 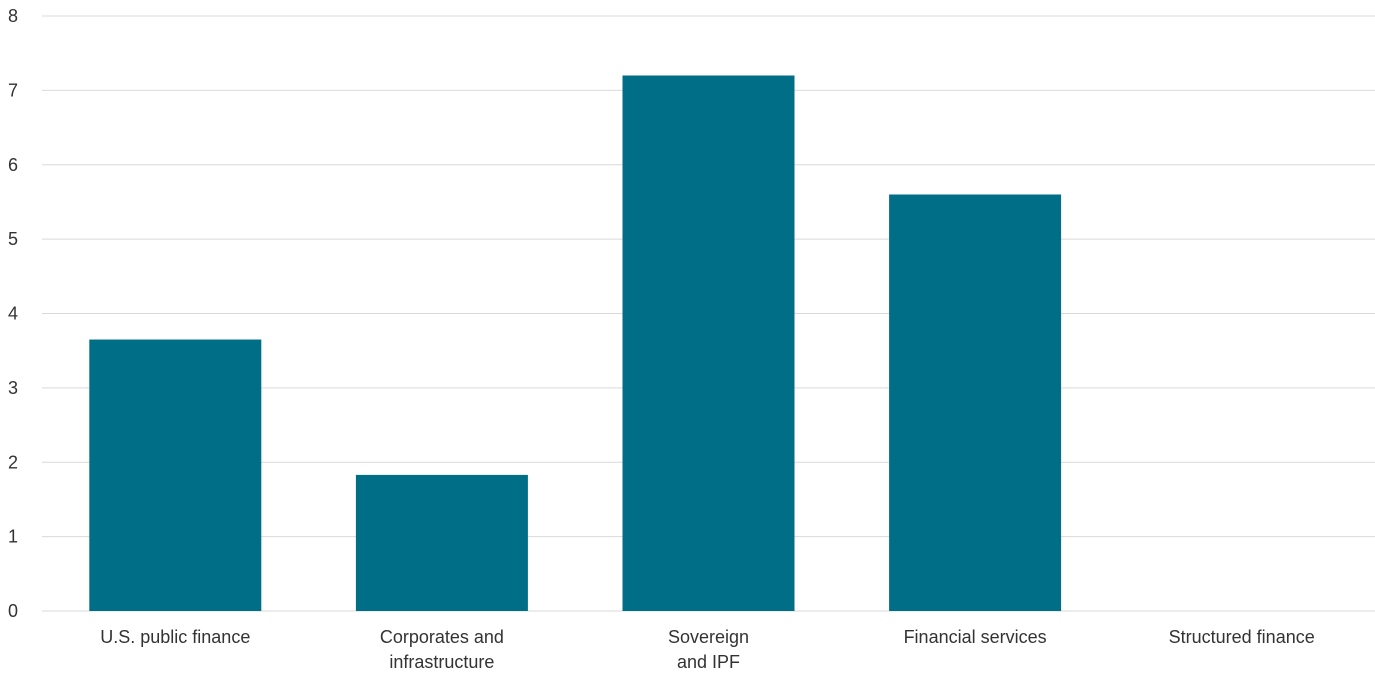 I want to click on x-category-label-line: infrastructure, so click(x=441, y=662).